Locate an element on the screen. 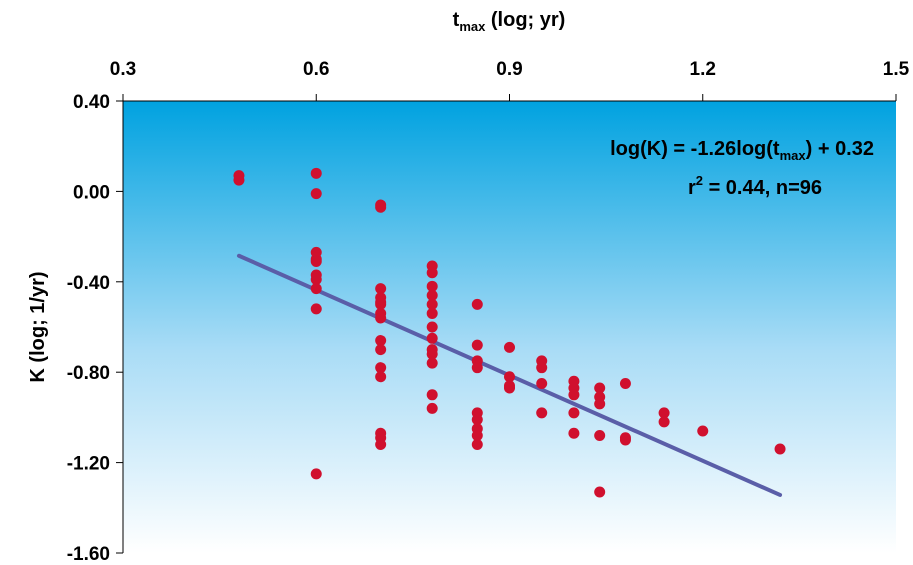  y-tick-label: -1.20 is located at coordinates (88, 464).